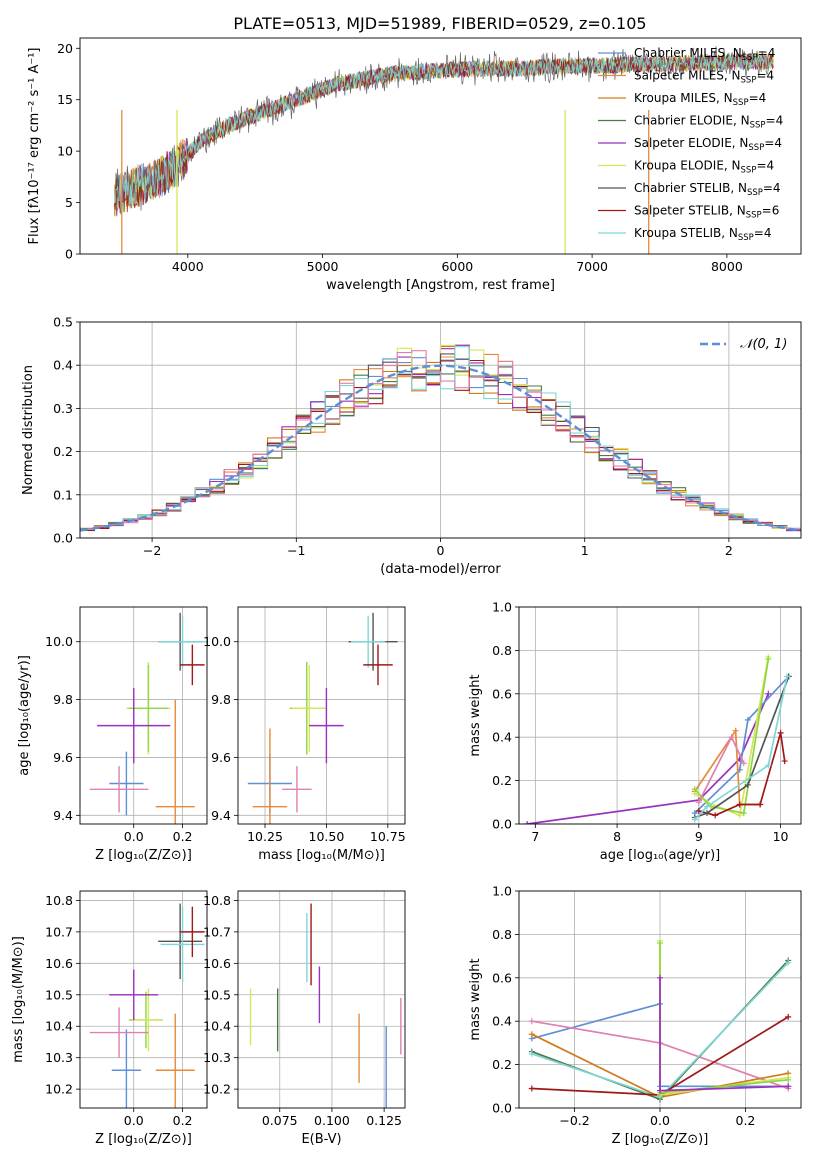 This screenshot has height=1170, width=819. What do you see at coordinates (708, 144) in the screenshot?
I see `legend-entry: Salpeter ELODIE, NSSP=4` at bounding box center [708, 144].